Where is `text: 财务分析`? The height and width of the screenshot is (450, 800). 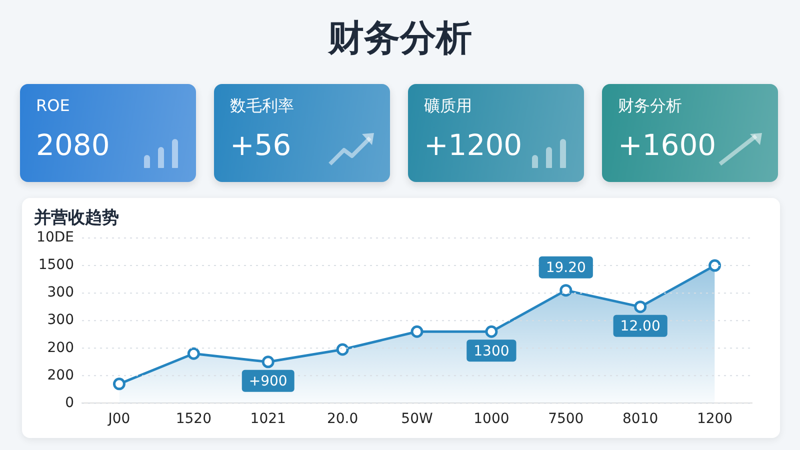 text: 财务分析 is located at coordinates (399, 39).